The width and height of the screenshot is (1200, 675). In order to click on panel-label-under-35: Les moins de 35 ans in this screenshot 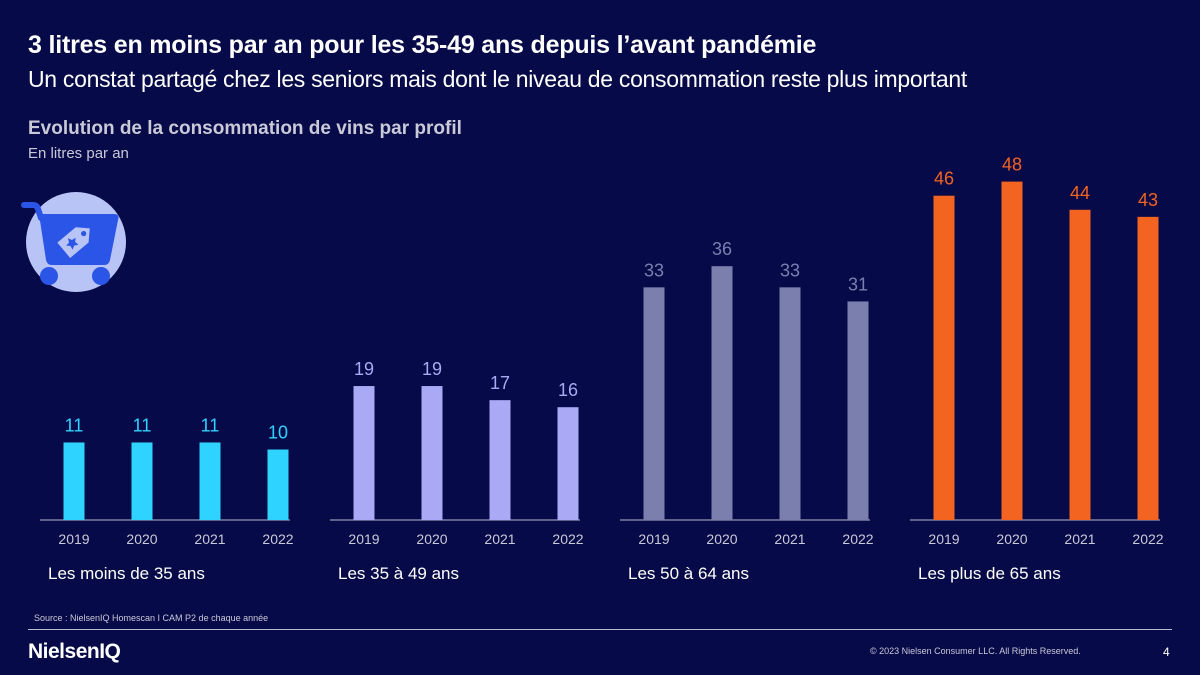, I will do `click(126, 573)`.